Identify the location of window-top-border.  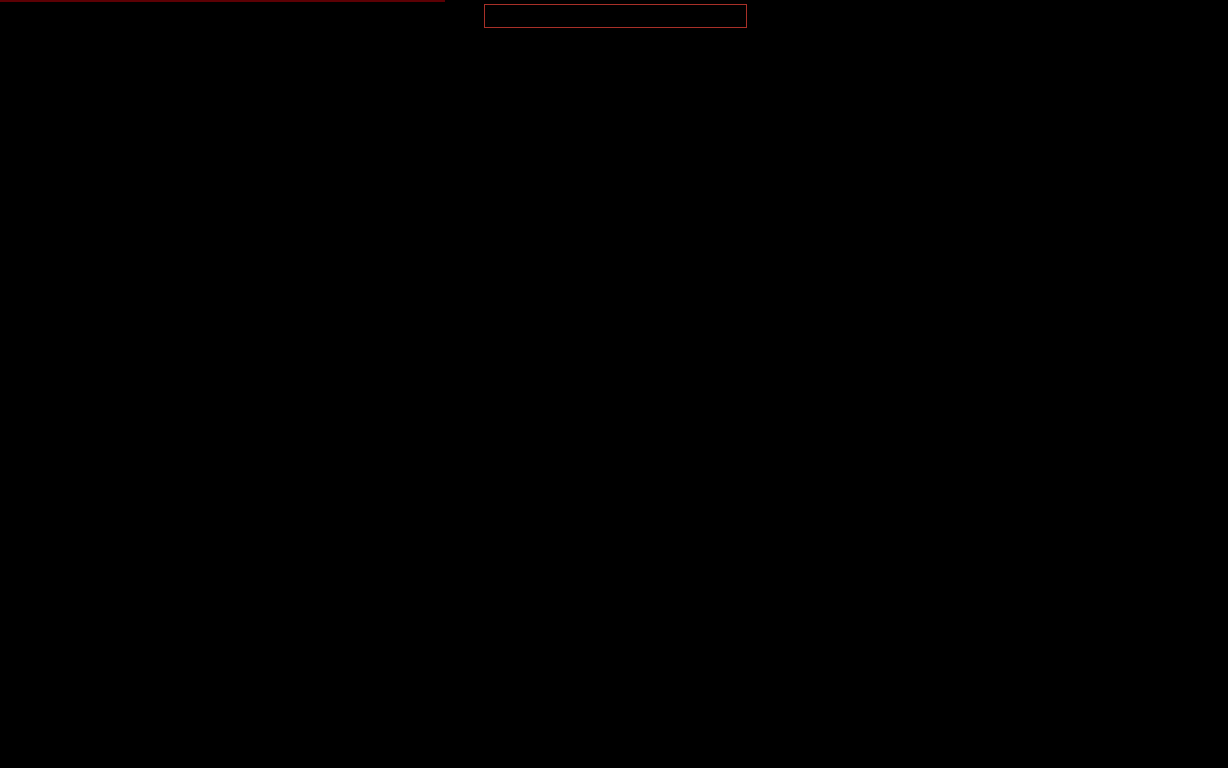
(222, 1).